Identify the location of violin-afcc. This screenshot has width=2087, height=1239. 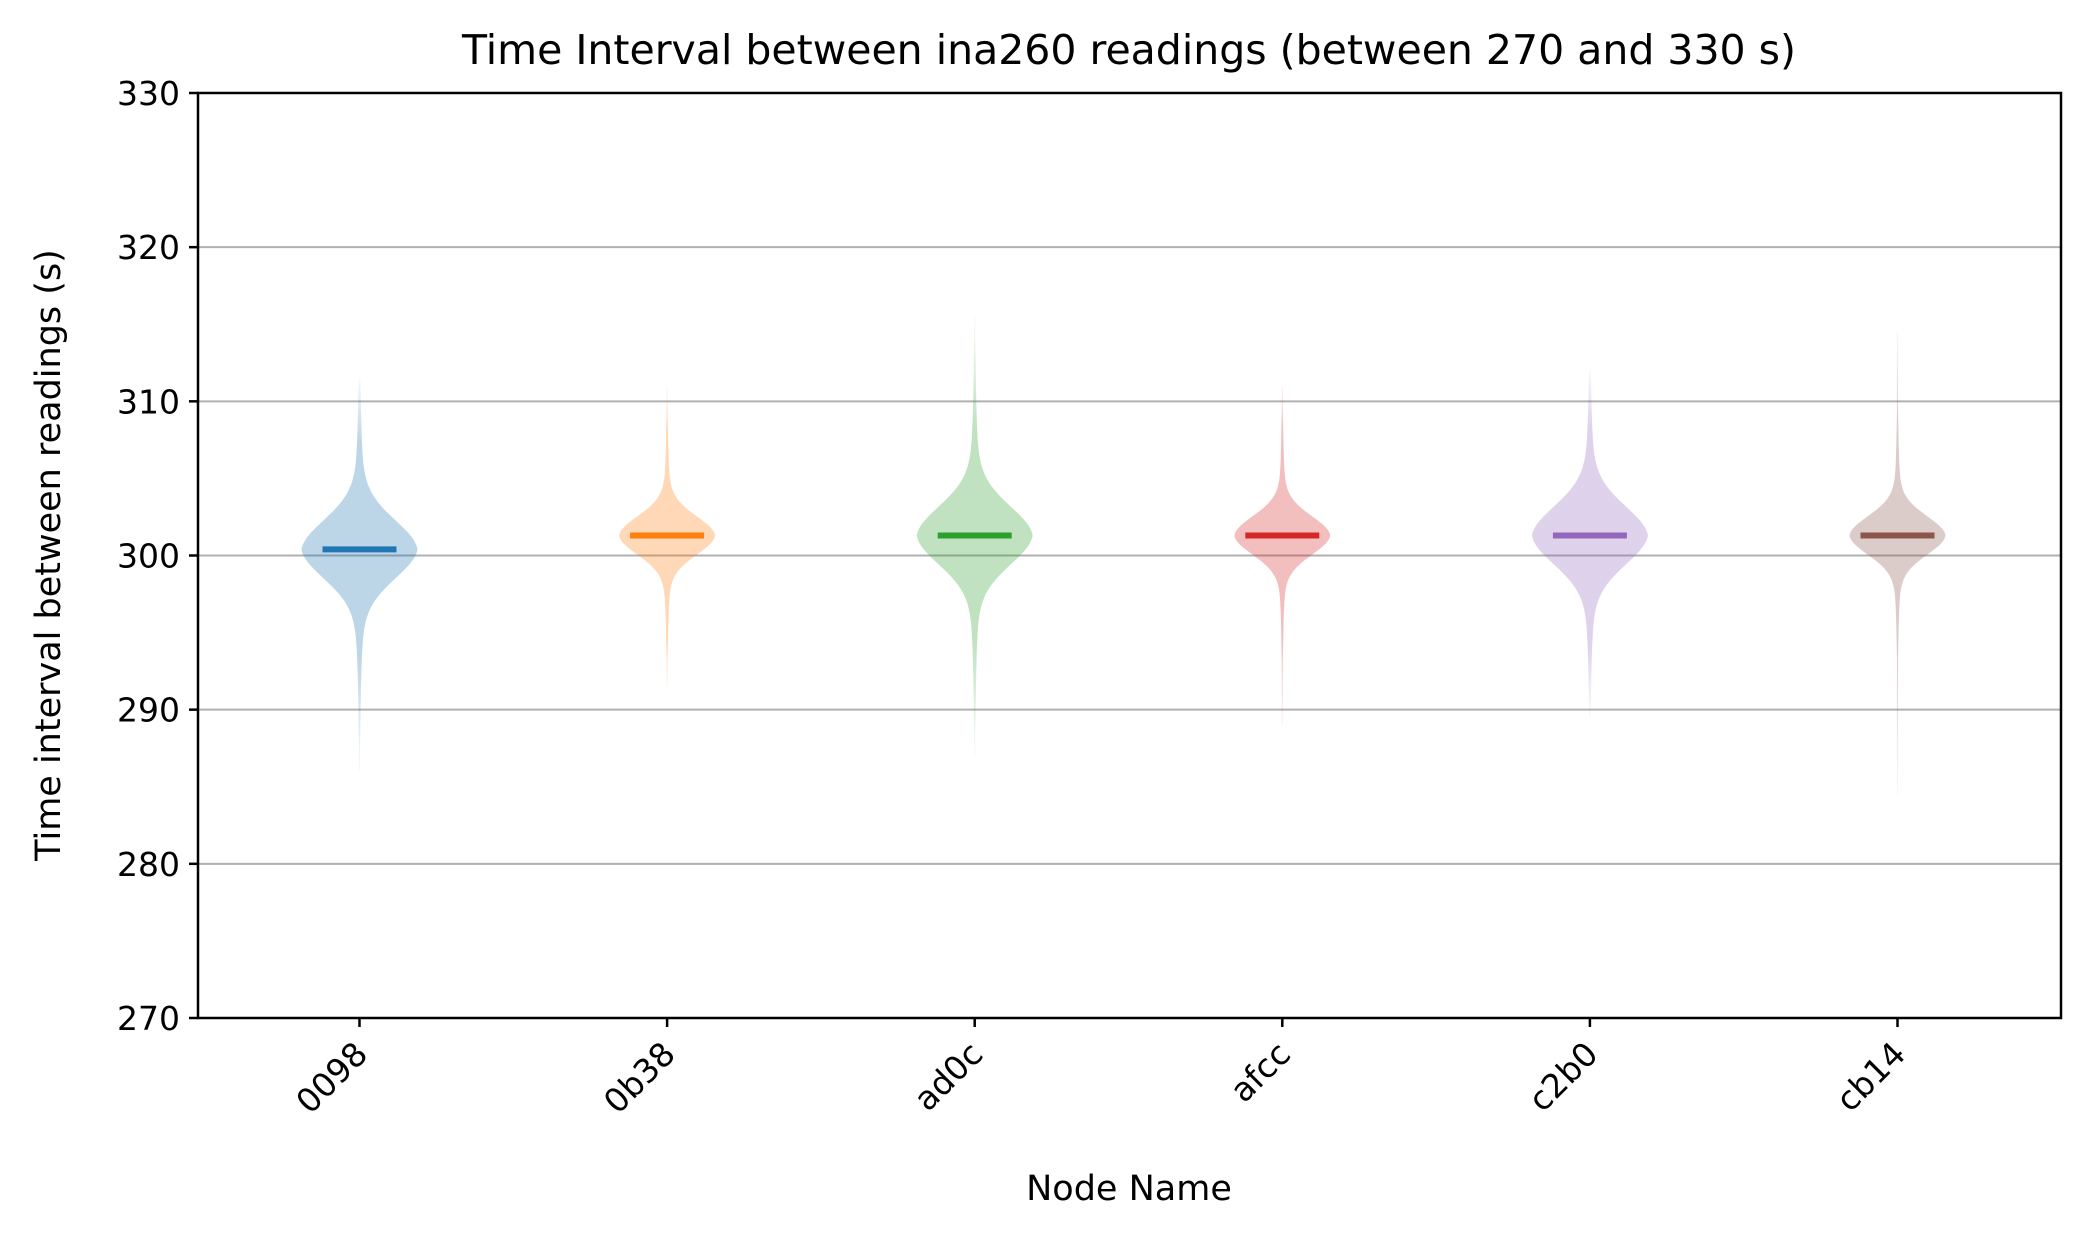
(1282, 555).